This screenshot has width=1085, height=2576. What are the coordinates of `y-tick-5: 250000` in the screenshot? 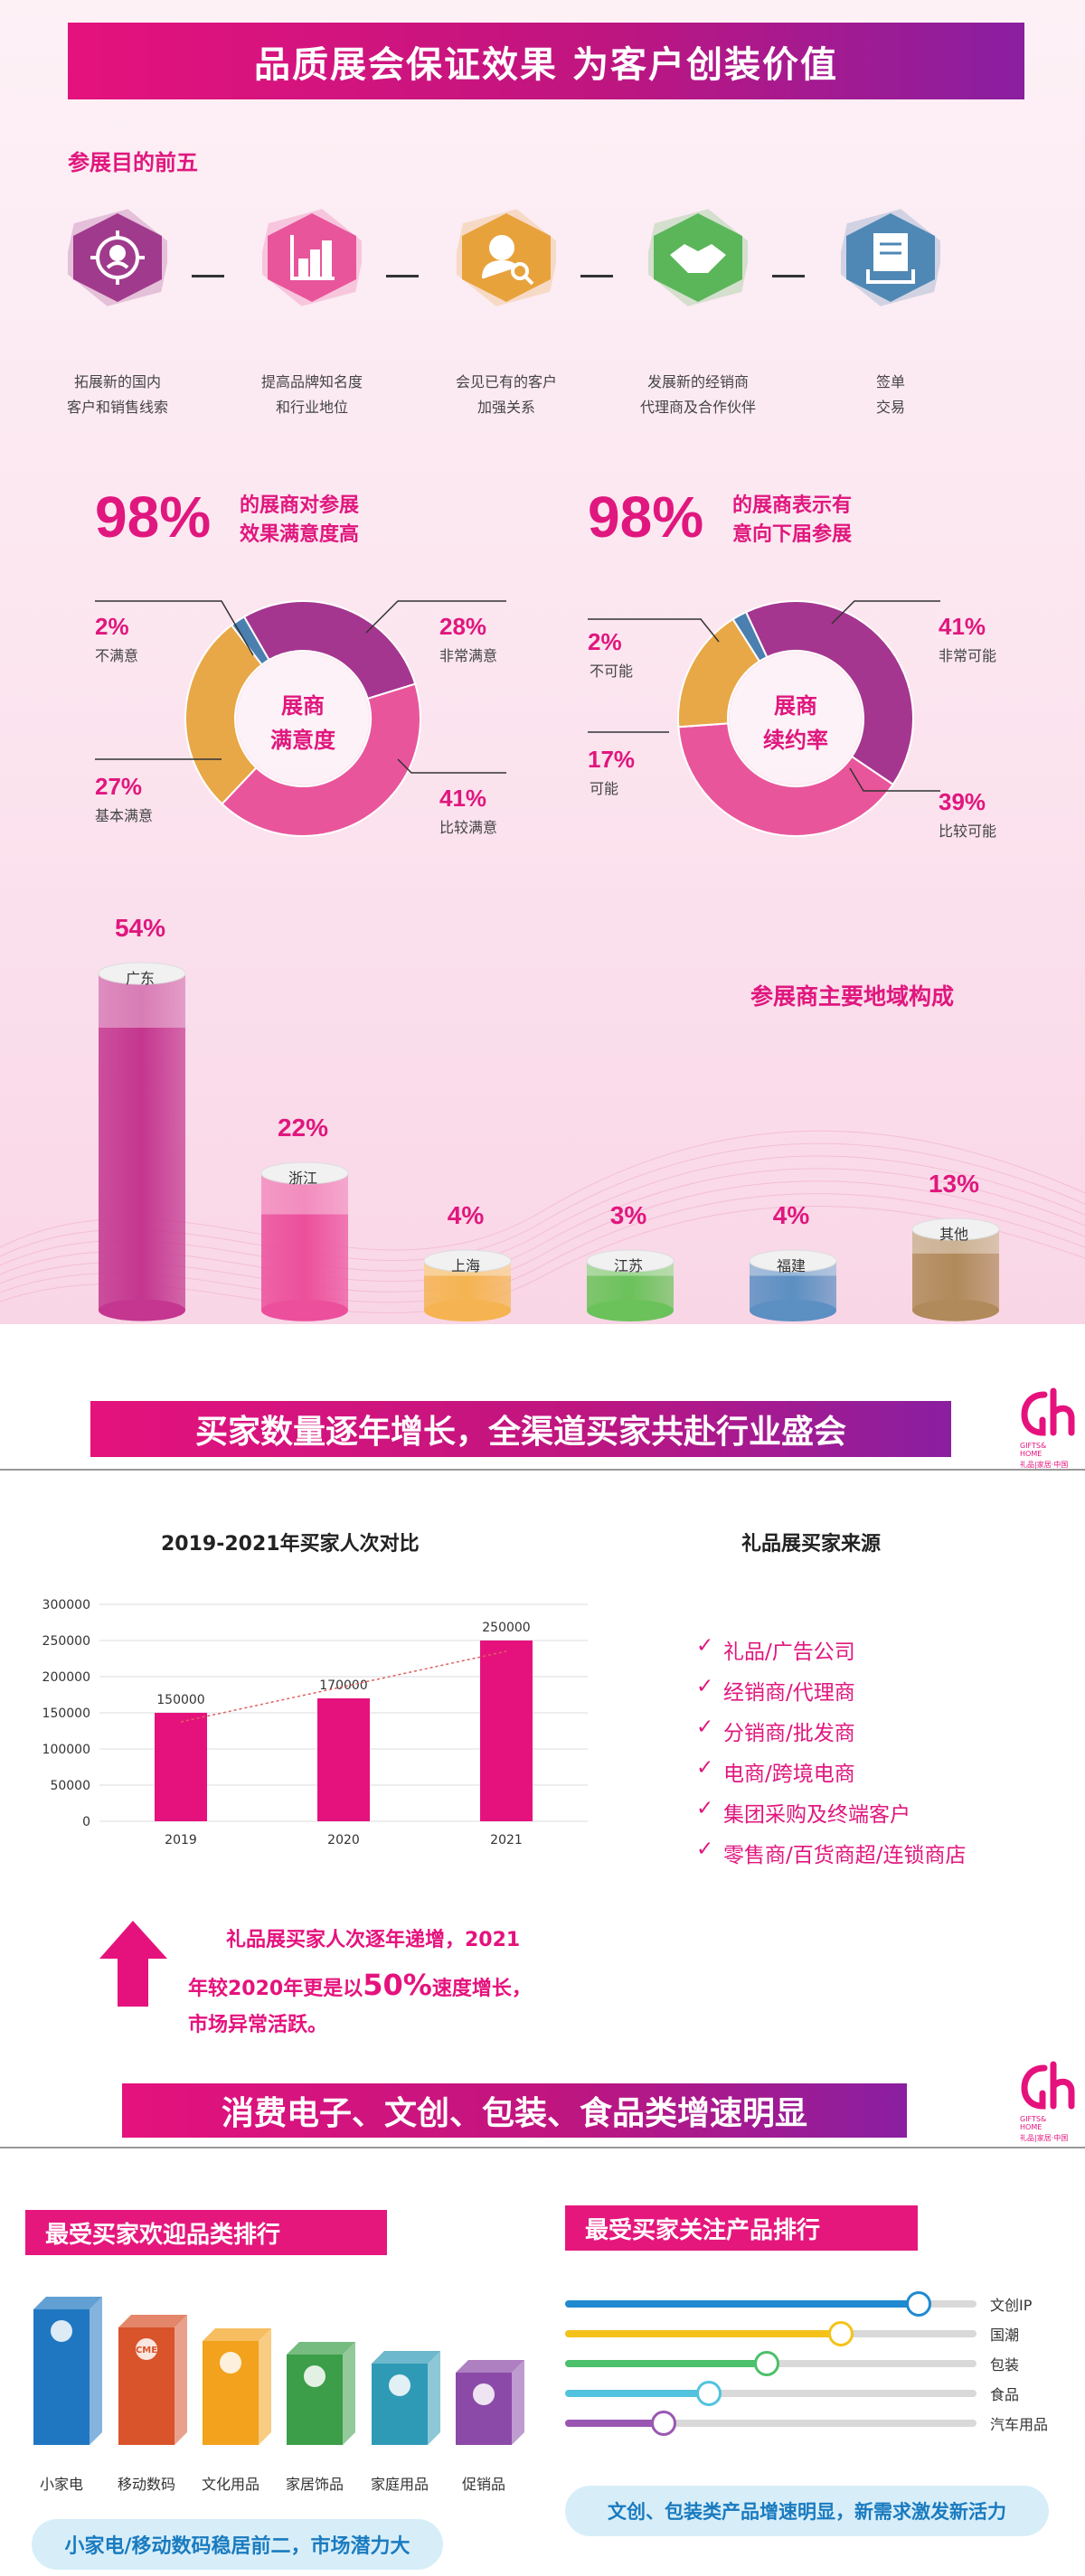 It's located at (66, 1642).